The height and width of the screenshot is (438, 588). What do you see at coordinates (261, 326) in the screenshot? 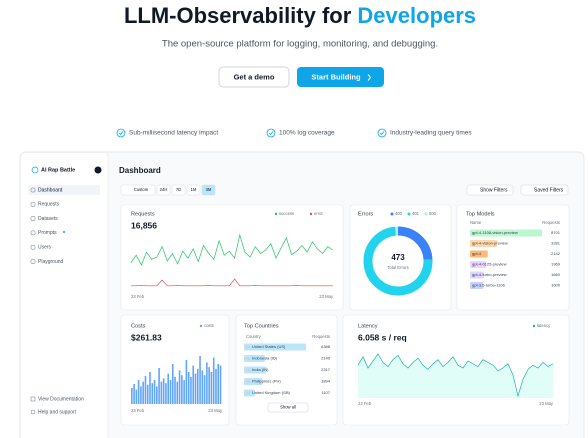
I see `card-title: Top Countries` at bounding box center [261, 326].